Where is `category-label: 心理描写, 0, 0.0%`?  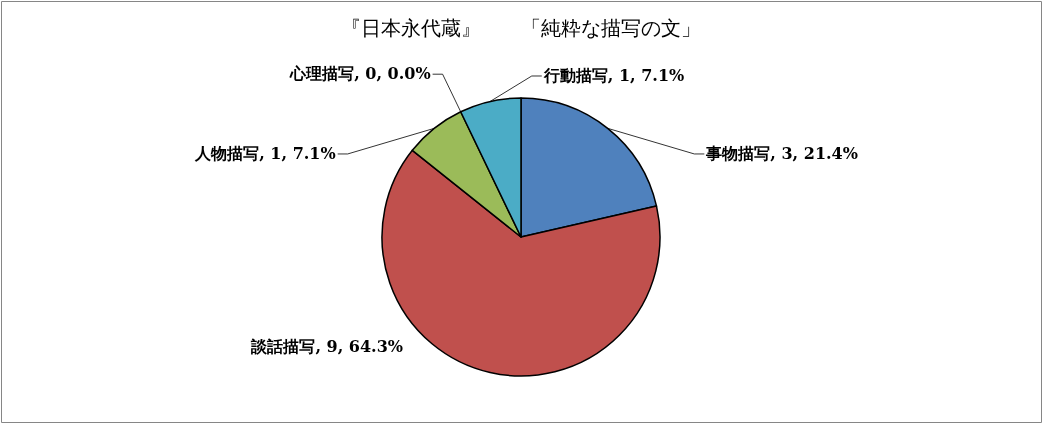 category-label: 心理描写, 0, 0.0% is located at coordinates (360, 74).